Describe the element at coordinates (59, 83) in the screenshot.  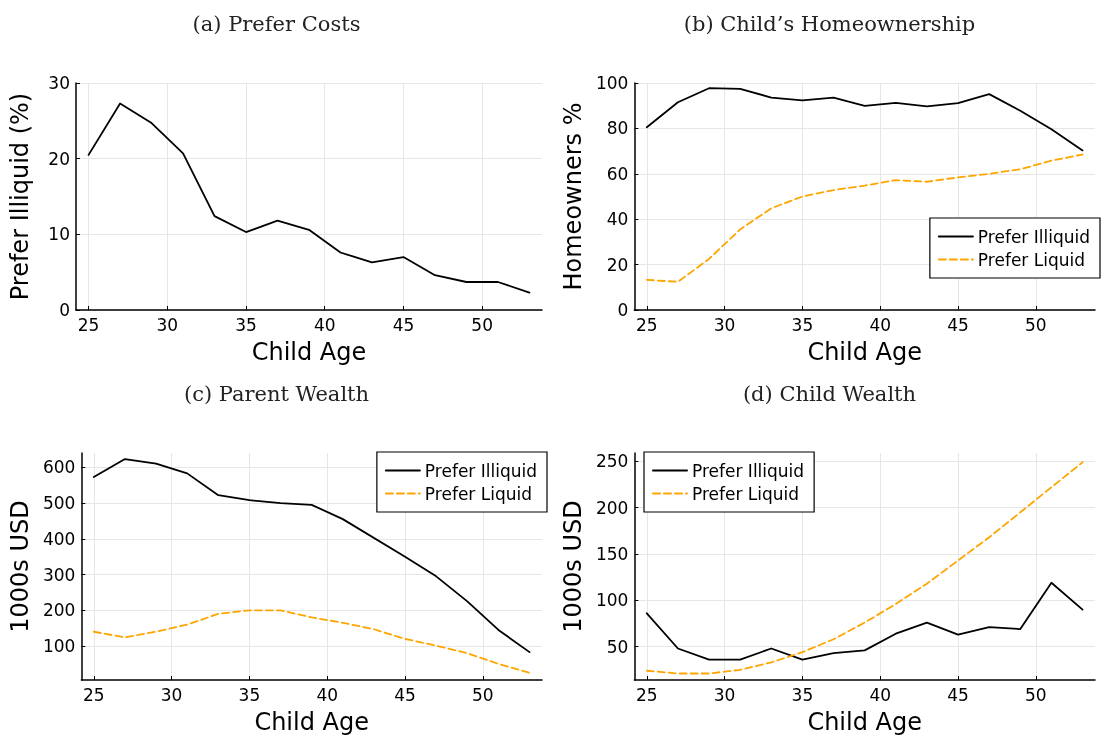
I see `y-tick-label: 30` at that location.